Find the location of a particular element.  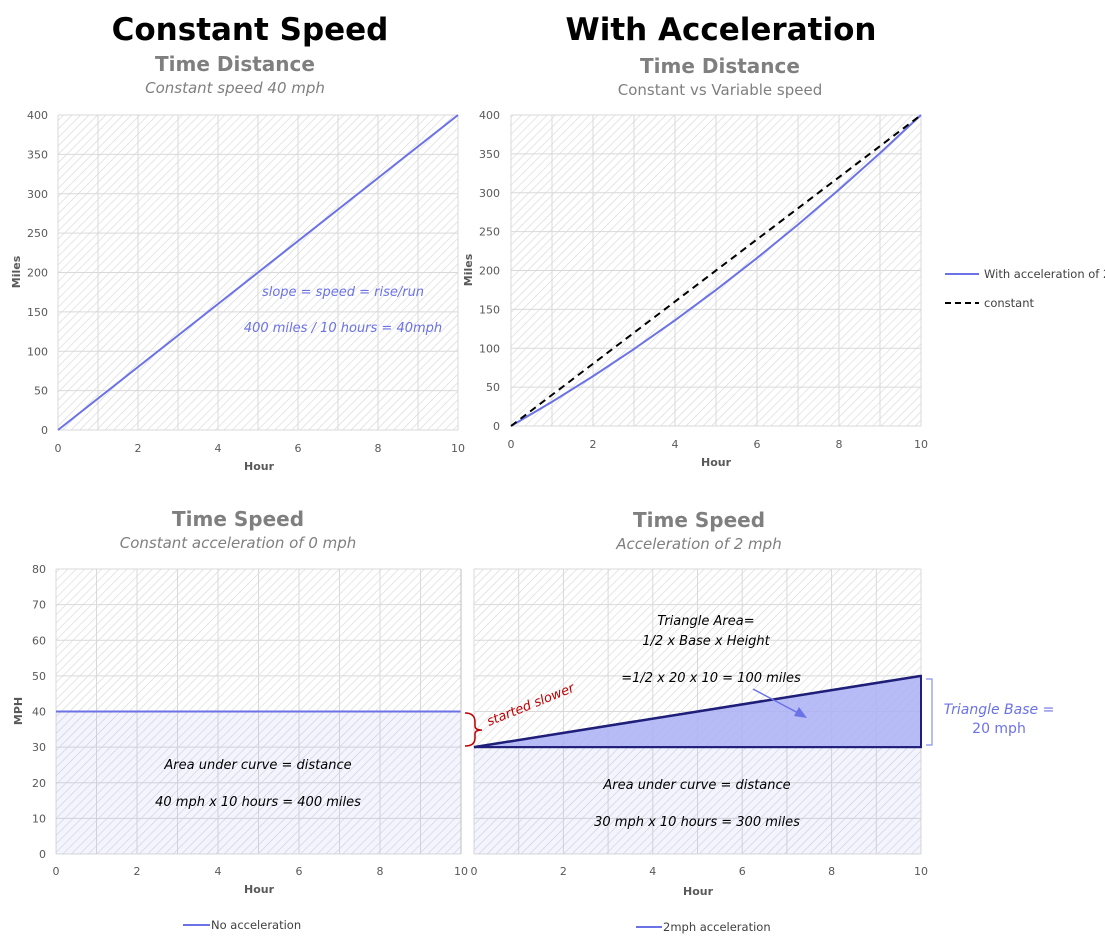

chart2-legend-constant: constant is located at coordinates (1009, 303).